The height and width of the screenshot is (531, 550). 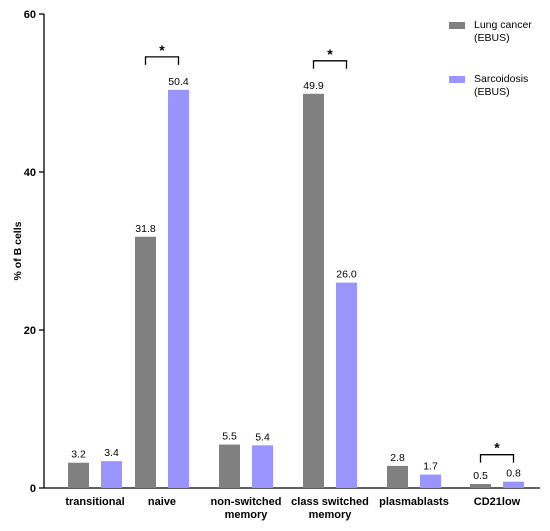 I want to click on data-label: 3.2, so click(x=78, y=455).